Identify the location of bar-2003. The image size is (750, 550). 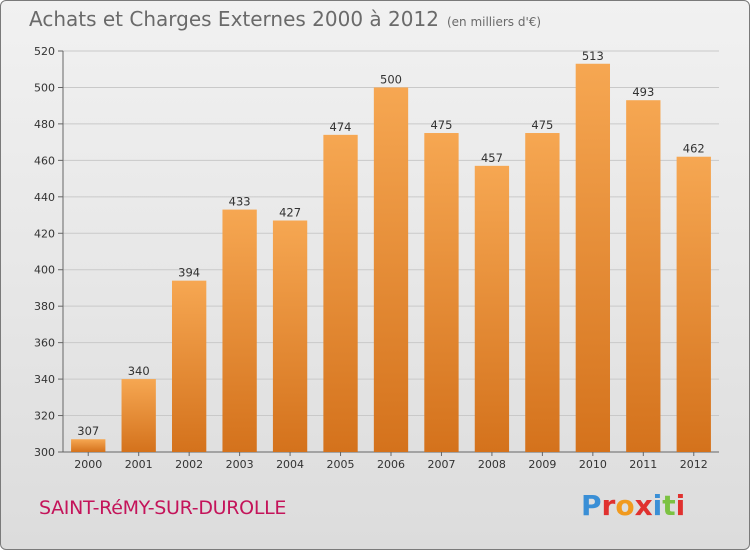
(239, 330).